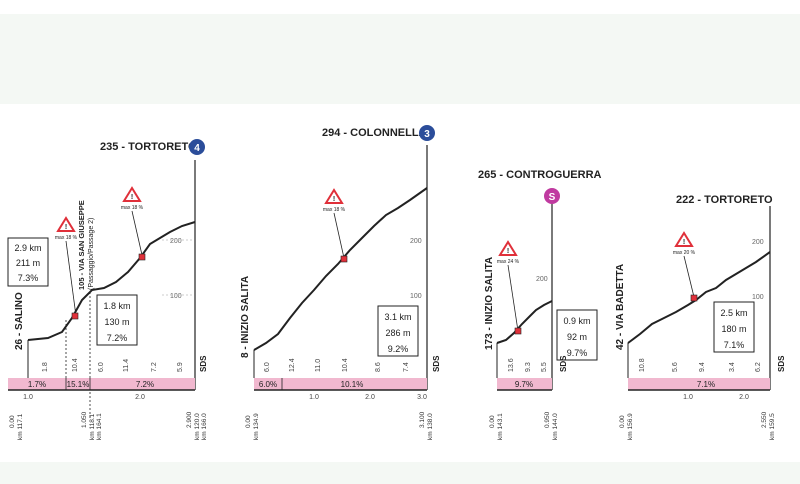  Describe the element at coordinates (397, 317) in the screenshot. I see `stat-length: 3.1 km` at that location.